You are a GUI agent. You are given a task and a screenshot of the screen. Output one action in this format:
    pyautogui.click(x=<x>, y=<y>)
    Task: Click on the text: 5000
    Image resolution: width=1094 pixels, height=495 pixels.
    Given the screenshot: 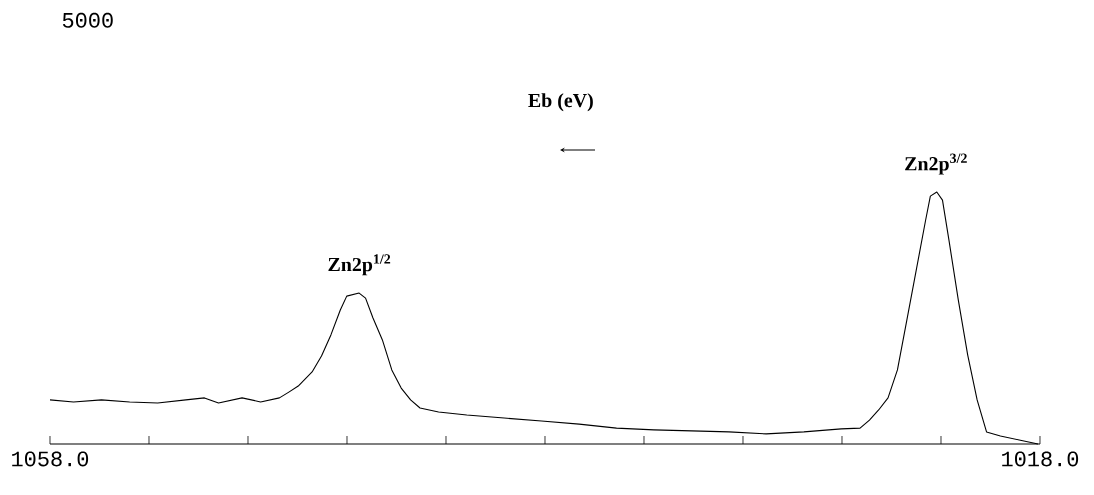 What is the action you would take?
    pyautogui.click(x=87, y=20)
    